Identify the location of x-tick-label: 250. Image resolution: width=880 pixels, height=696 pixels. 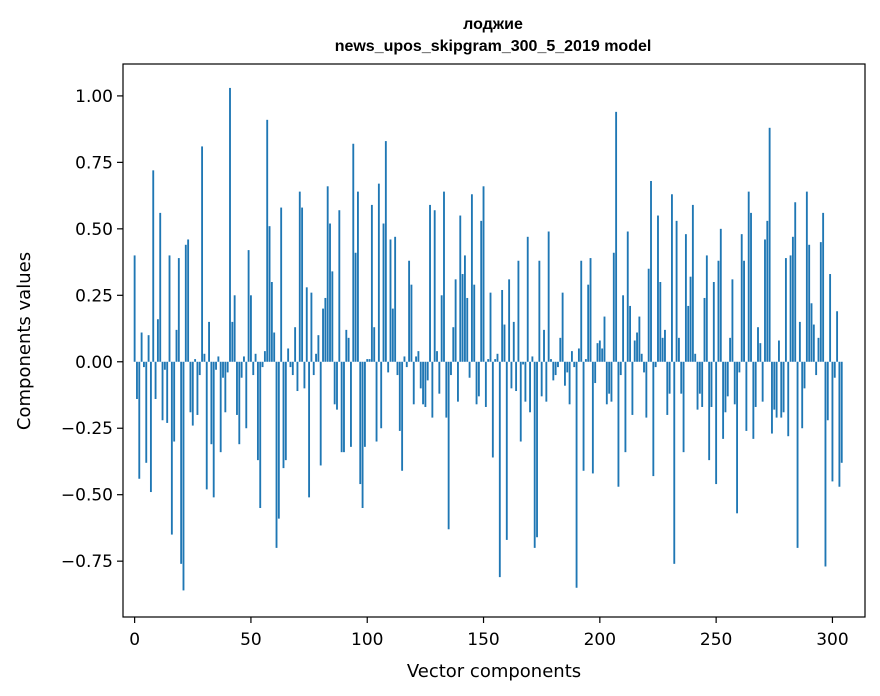
(716, 640).